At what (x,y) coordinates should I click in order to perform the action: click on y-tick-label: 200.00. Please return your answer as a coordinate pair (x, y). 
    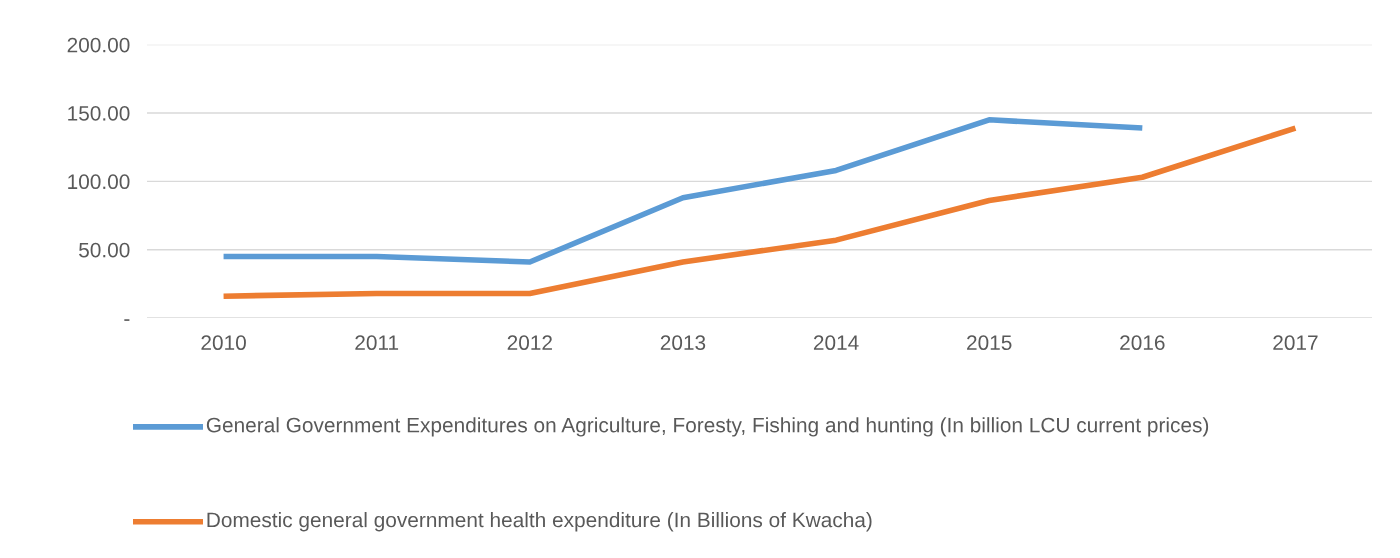
    Looking at the image, I should click on (98, 45).